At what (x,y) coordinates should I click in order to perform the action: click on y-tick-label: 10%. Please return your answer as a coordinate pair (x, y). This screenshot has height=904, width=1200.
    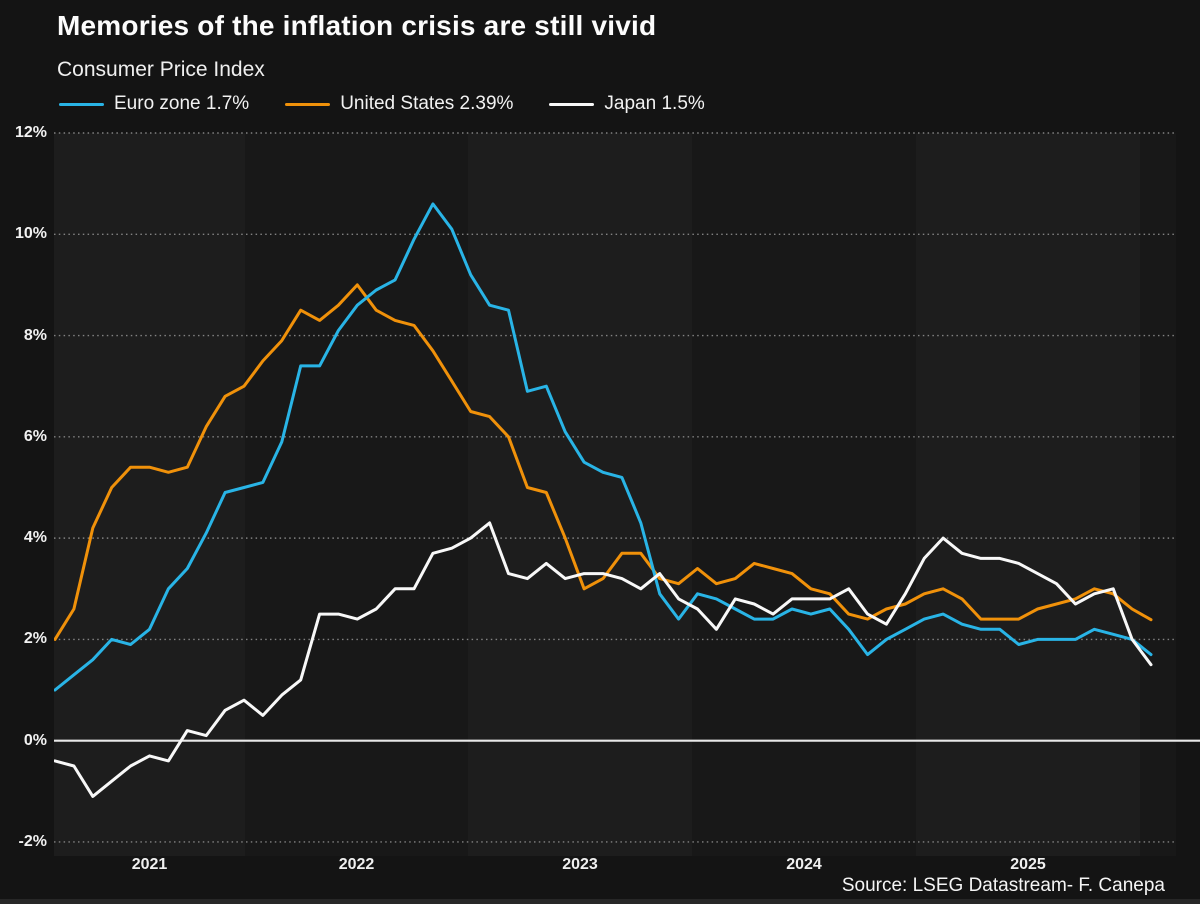
    Looking at the image, I should click on (30, 234).